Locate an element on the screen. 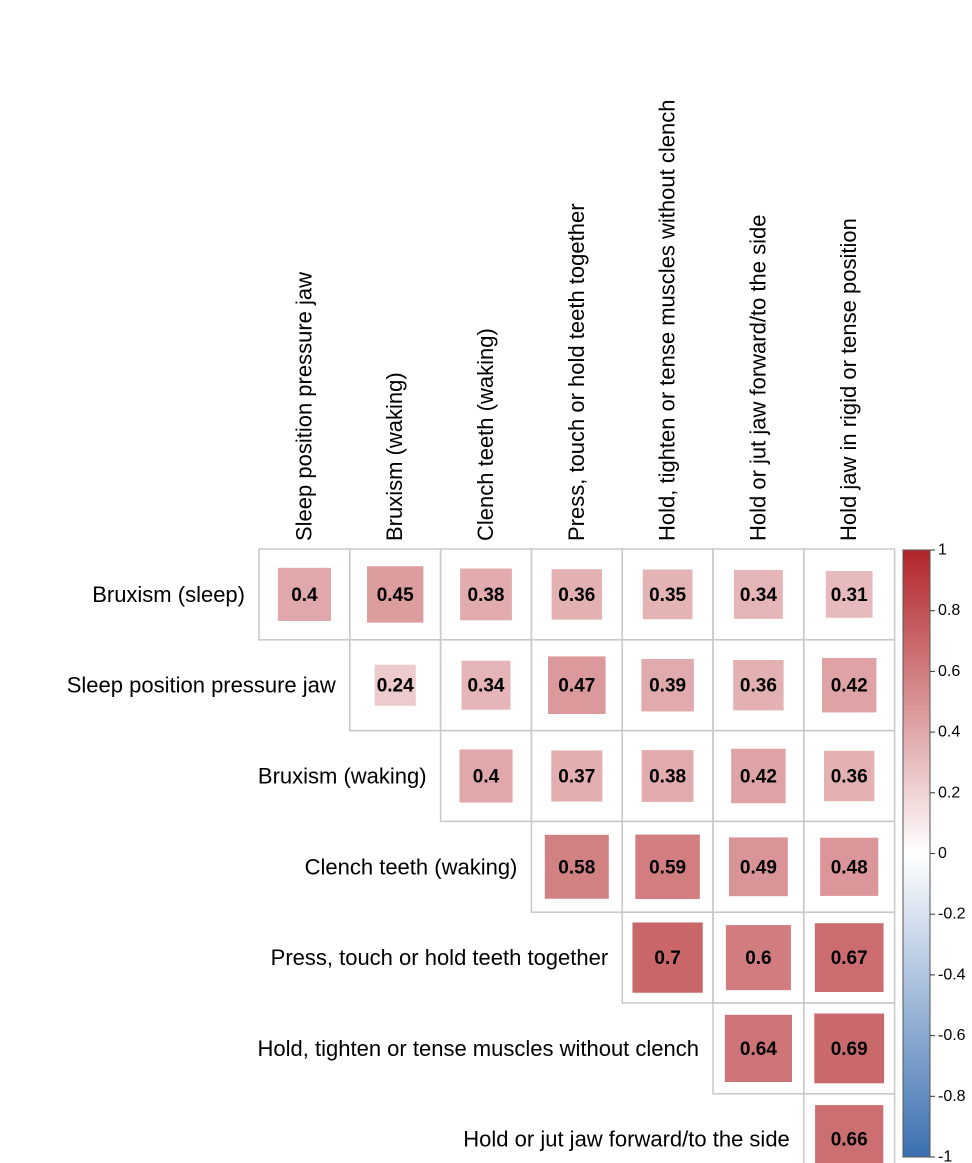 This screenshot has width=972, height=1163. correlation-value-label: 0.45 is located at coordinates (395, 595).